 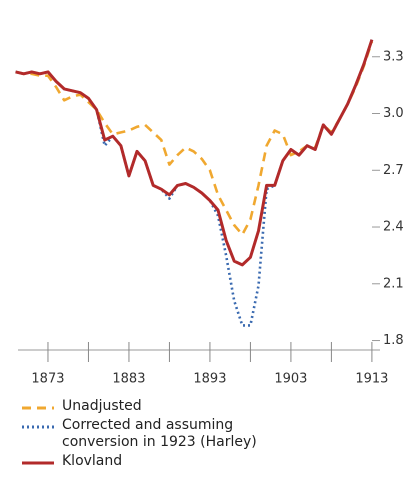 I want to click on y-tick-label: 2.4, so click(x=393, y=227).